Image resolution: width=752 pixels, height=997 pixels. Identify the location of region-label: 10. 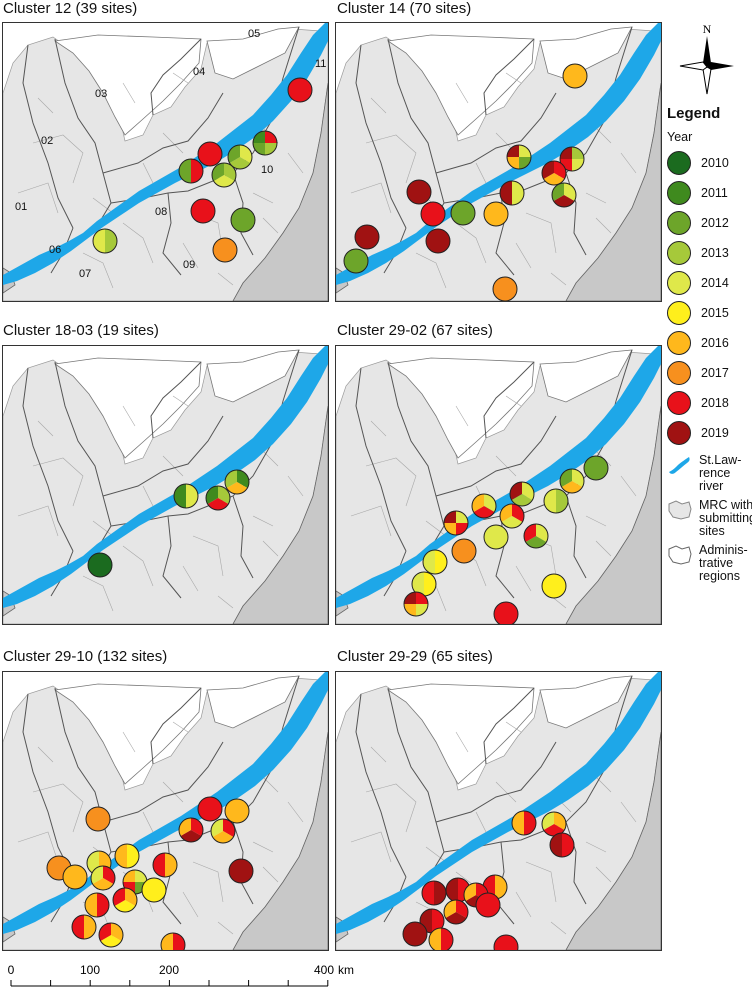
(267, 170).